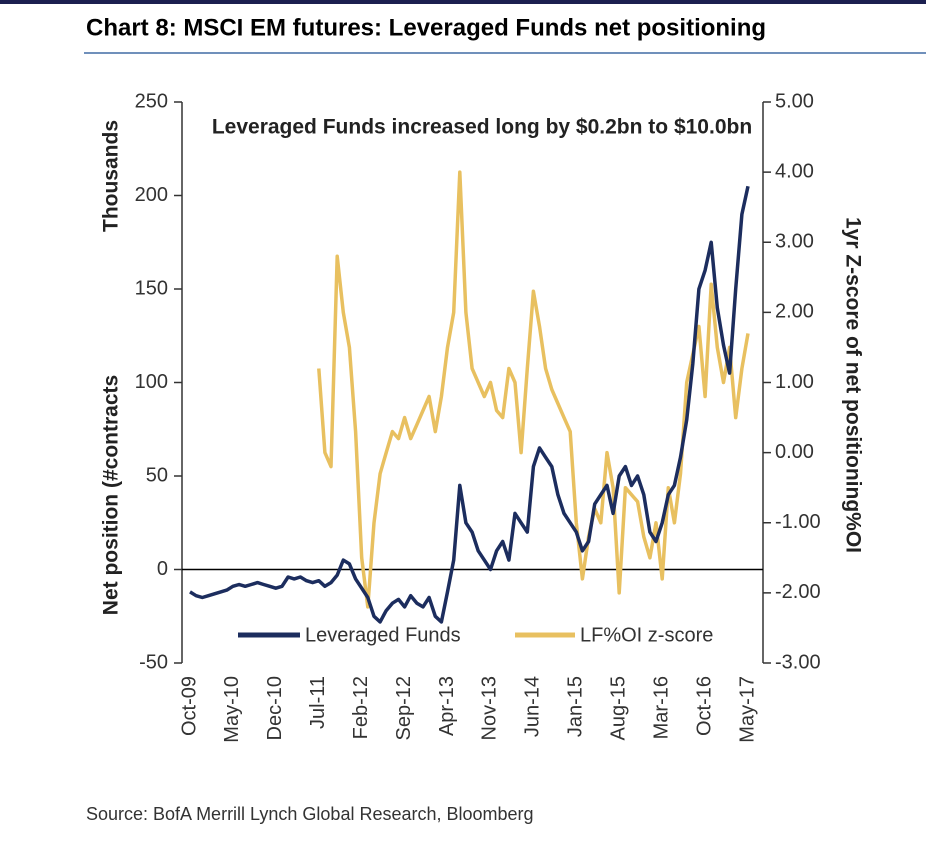 This screenshot has width=926, height=867. I want to click on x-tick-label: Dec-10, so click(275, 708).